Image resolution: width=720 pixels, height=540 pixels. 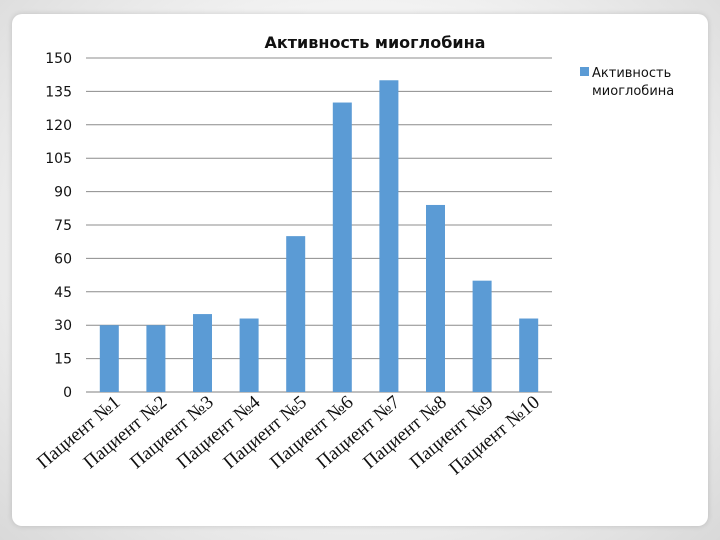 I want to click on y-tick-label: 135, so click(x=58, y=92).